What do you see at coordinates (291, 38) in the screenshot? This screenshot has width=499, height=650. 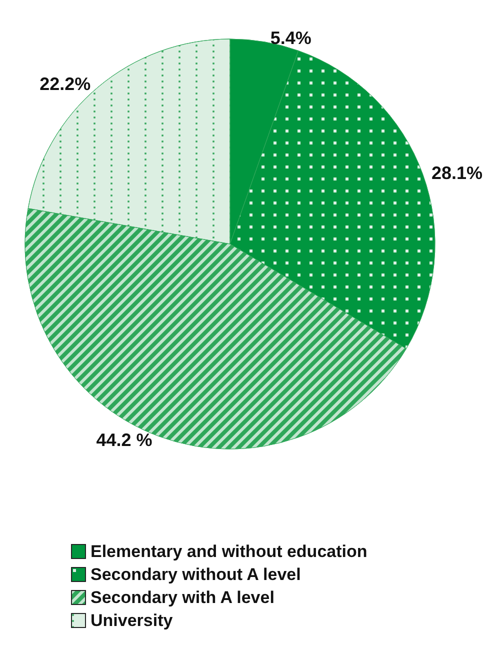 I see `data-label: 5.4%` at bounding box center [291, 38].